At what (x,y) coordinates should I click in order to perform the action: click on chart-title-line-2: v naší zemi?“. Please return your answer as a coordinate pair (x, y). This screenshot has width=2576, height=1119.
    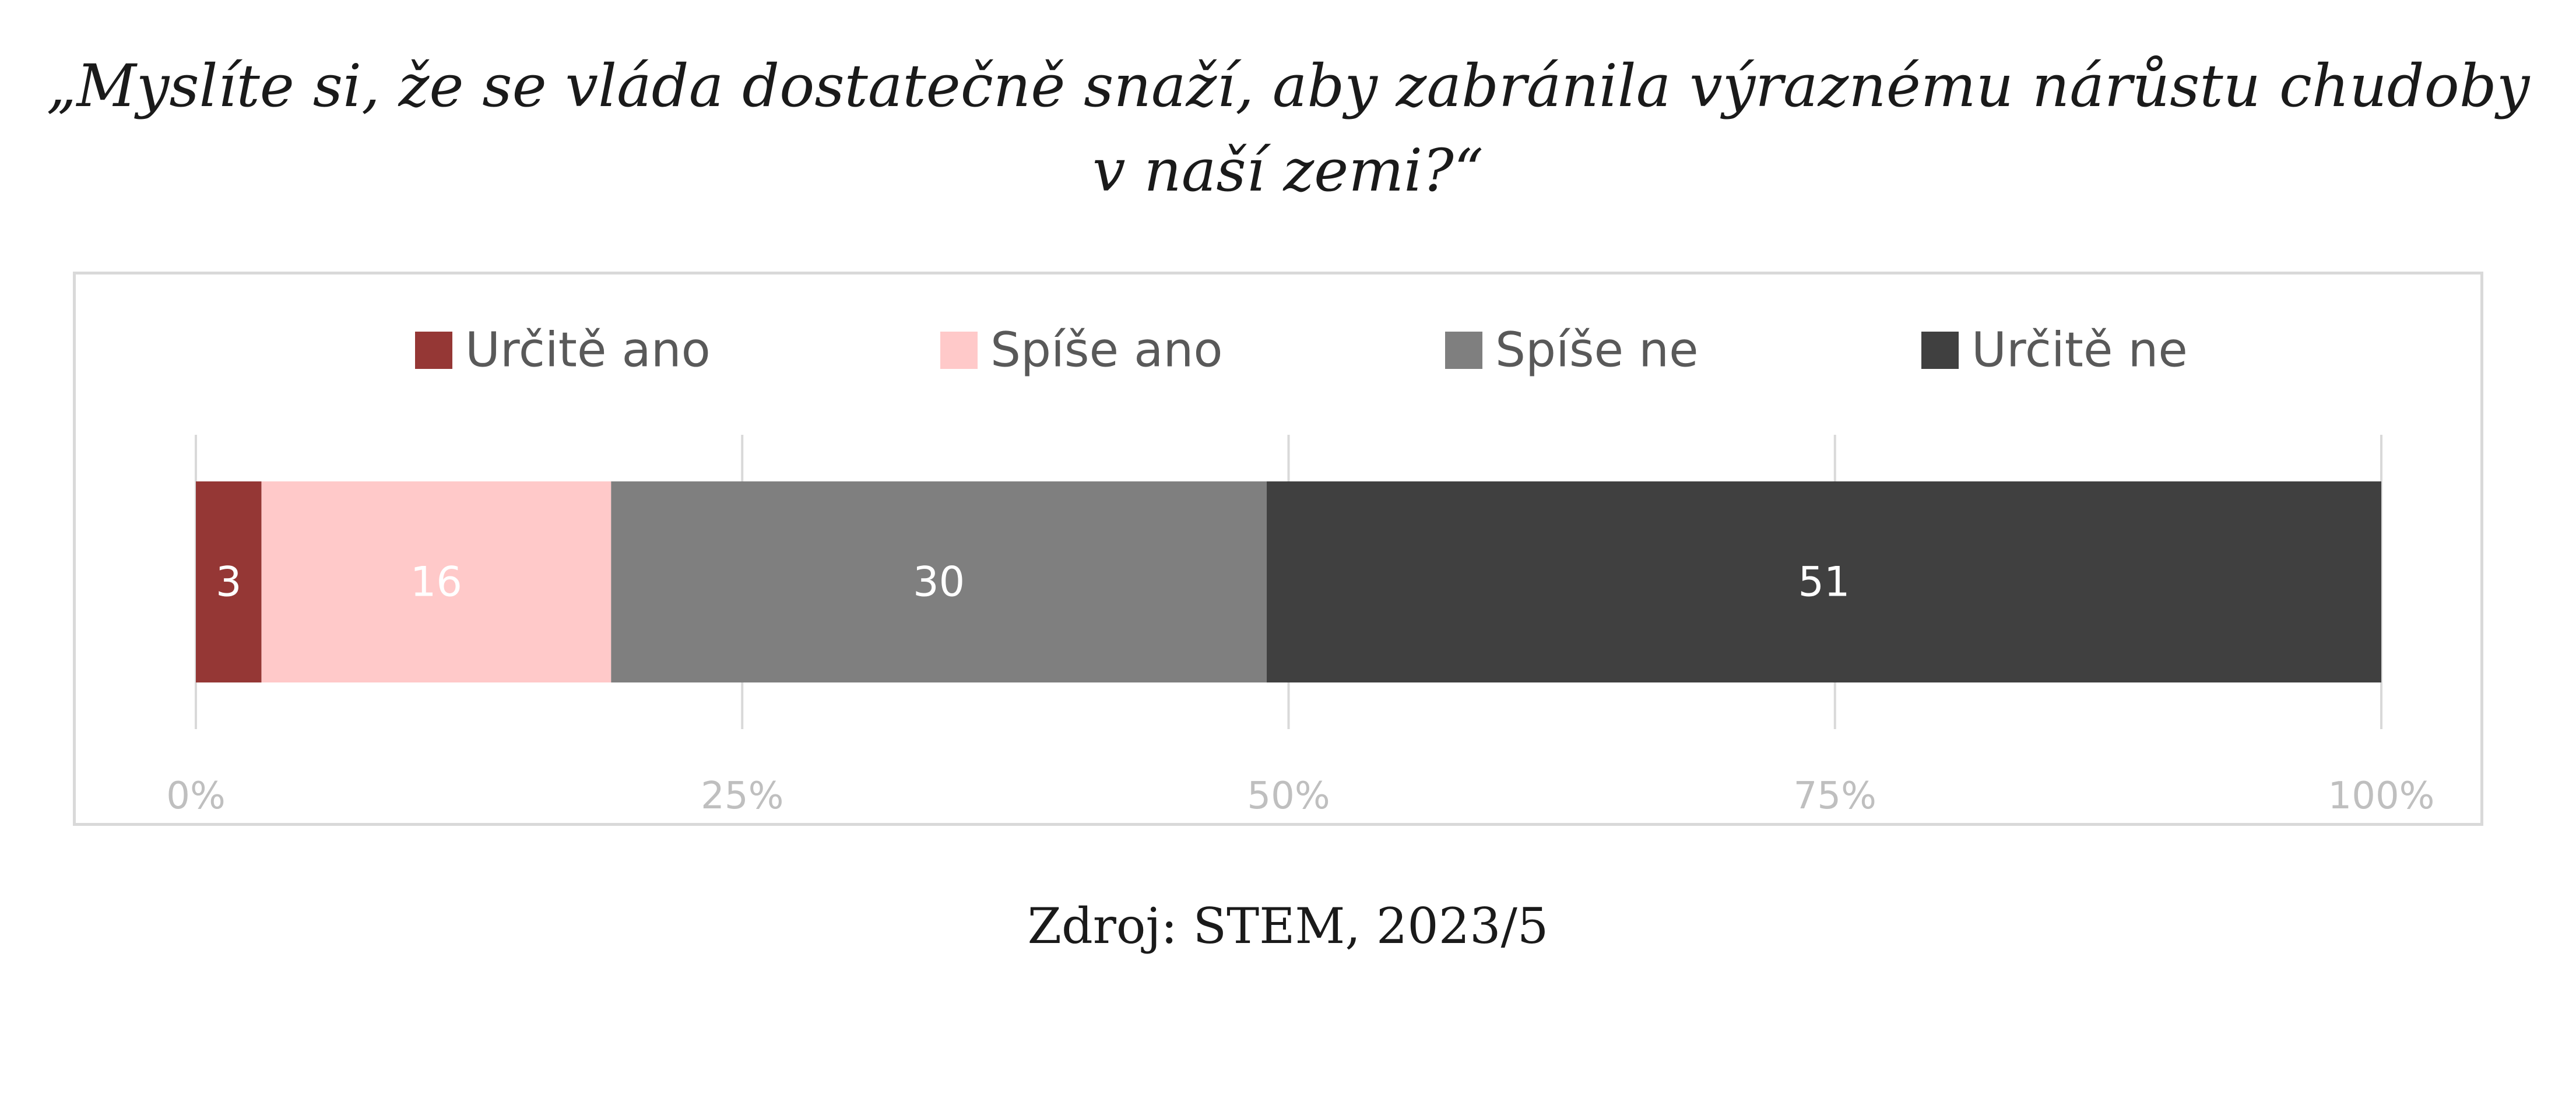
    Looking at the image, I should click on (1288, 170).